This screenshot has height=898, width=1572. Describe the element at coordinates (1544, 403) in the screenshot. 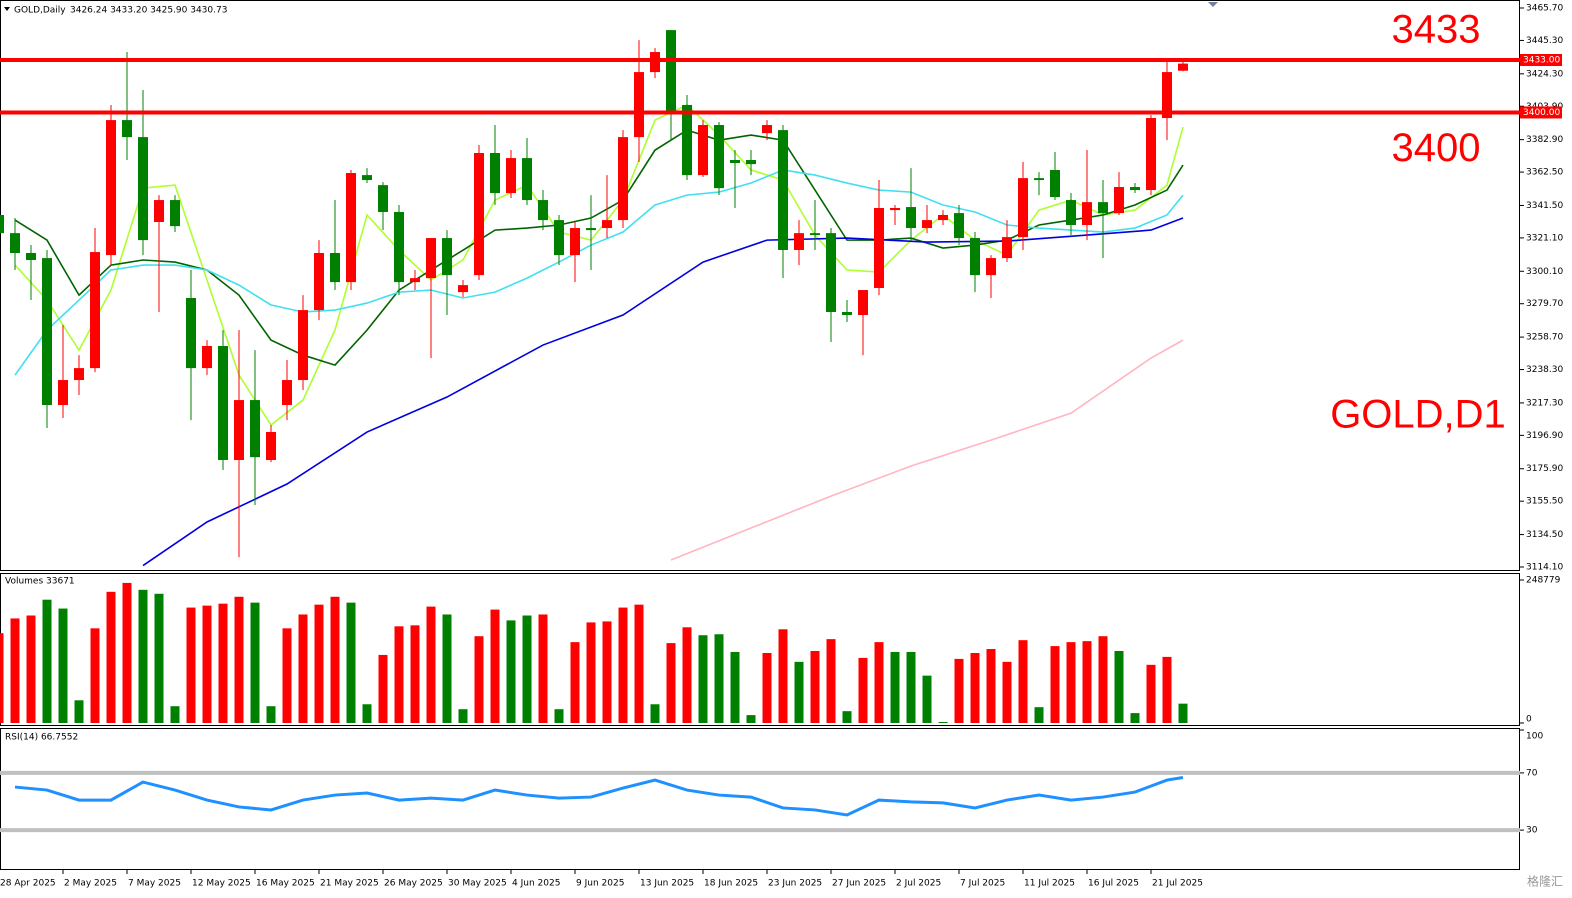

I see `y-tick-label: 3217.30` at that location.